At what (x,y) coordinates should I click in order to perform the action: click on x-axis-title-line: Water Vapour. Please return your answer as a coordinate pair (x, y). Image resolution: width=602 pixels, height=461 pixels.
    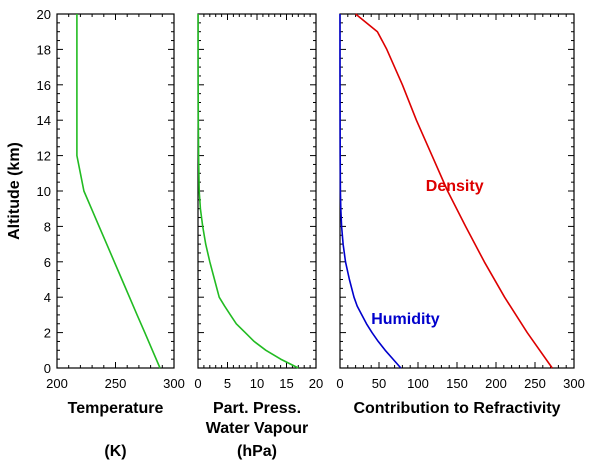
    Looking at the image, I should click on (257, 428).